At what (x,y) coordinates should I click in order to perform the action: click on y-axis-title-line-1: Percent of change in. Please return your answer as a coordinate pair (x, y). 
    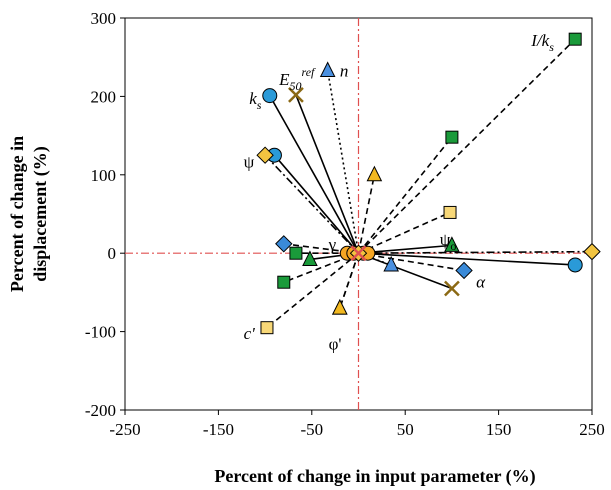
    Looking at the image, I should click on (17, 214).